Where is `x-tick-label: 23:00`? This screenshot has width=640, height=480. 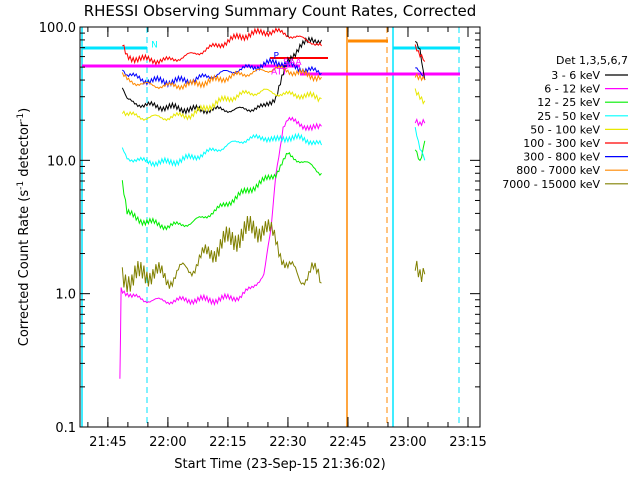 x-tick-label: 23:00 is located at coordinates (407, 442).